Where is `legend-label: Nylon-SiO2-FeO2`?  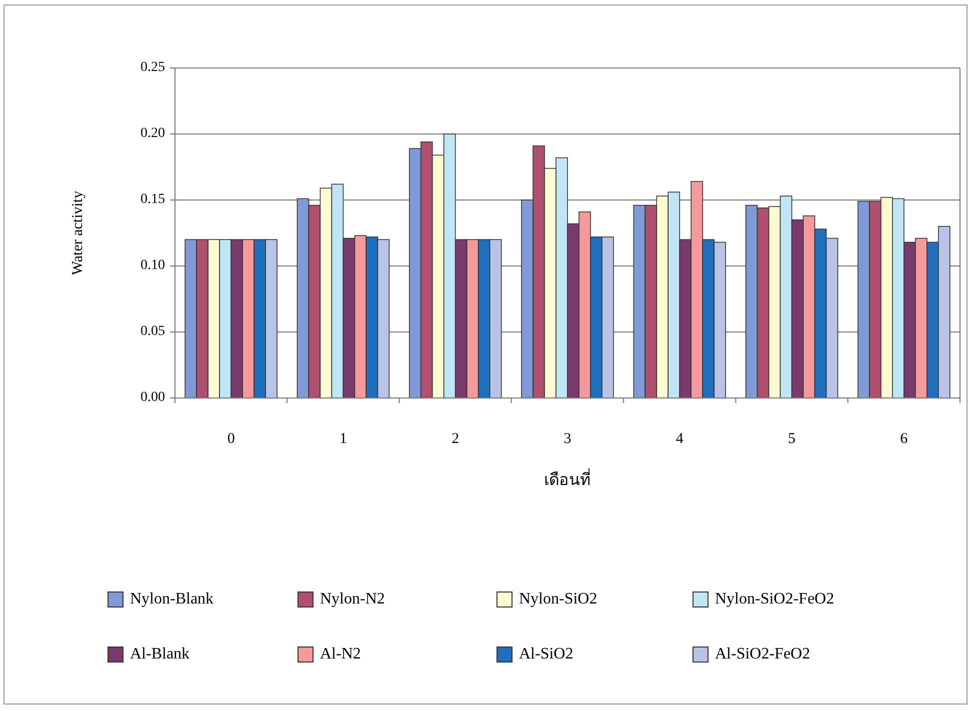
legend-label: Nylon-SiO2-FeO2 is located at coordinates (774, 599).